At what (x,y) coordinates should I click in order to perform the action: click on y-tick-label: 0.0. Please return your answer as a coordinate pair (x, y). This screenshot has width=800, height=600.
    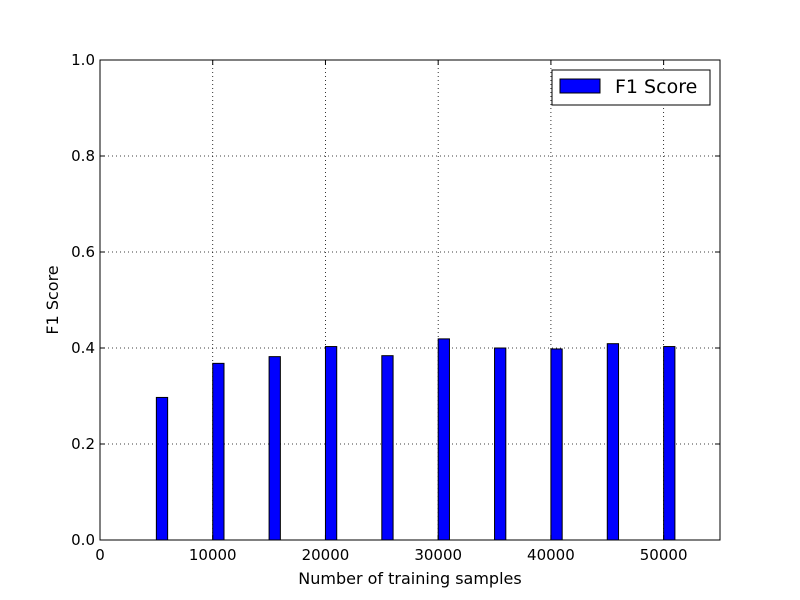
    Looking at the image, I should click on (83, 540).